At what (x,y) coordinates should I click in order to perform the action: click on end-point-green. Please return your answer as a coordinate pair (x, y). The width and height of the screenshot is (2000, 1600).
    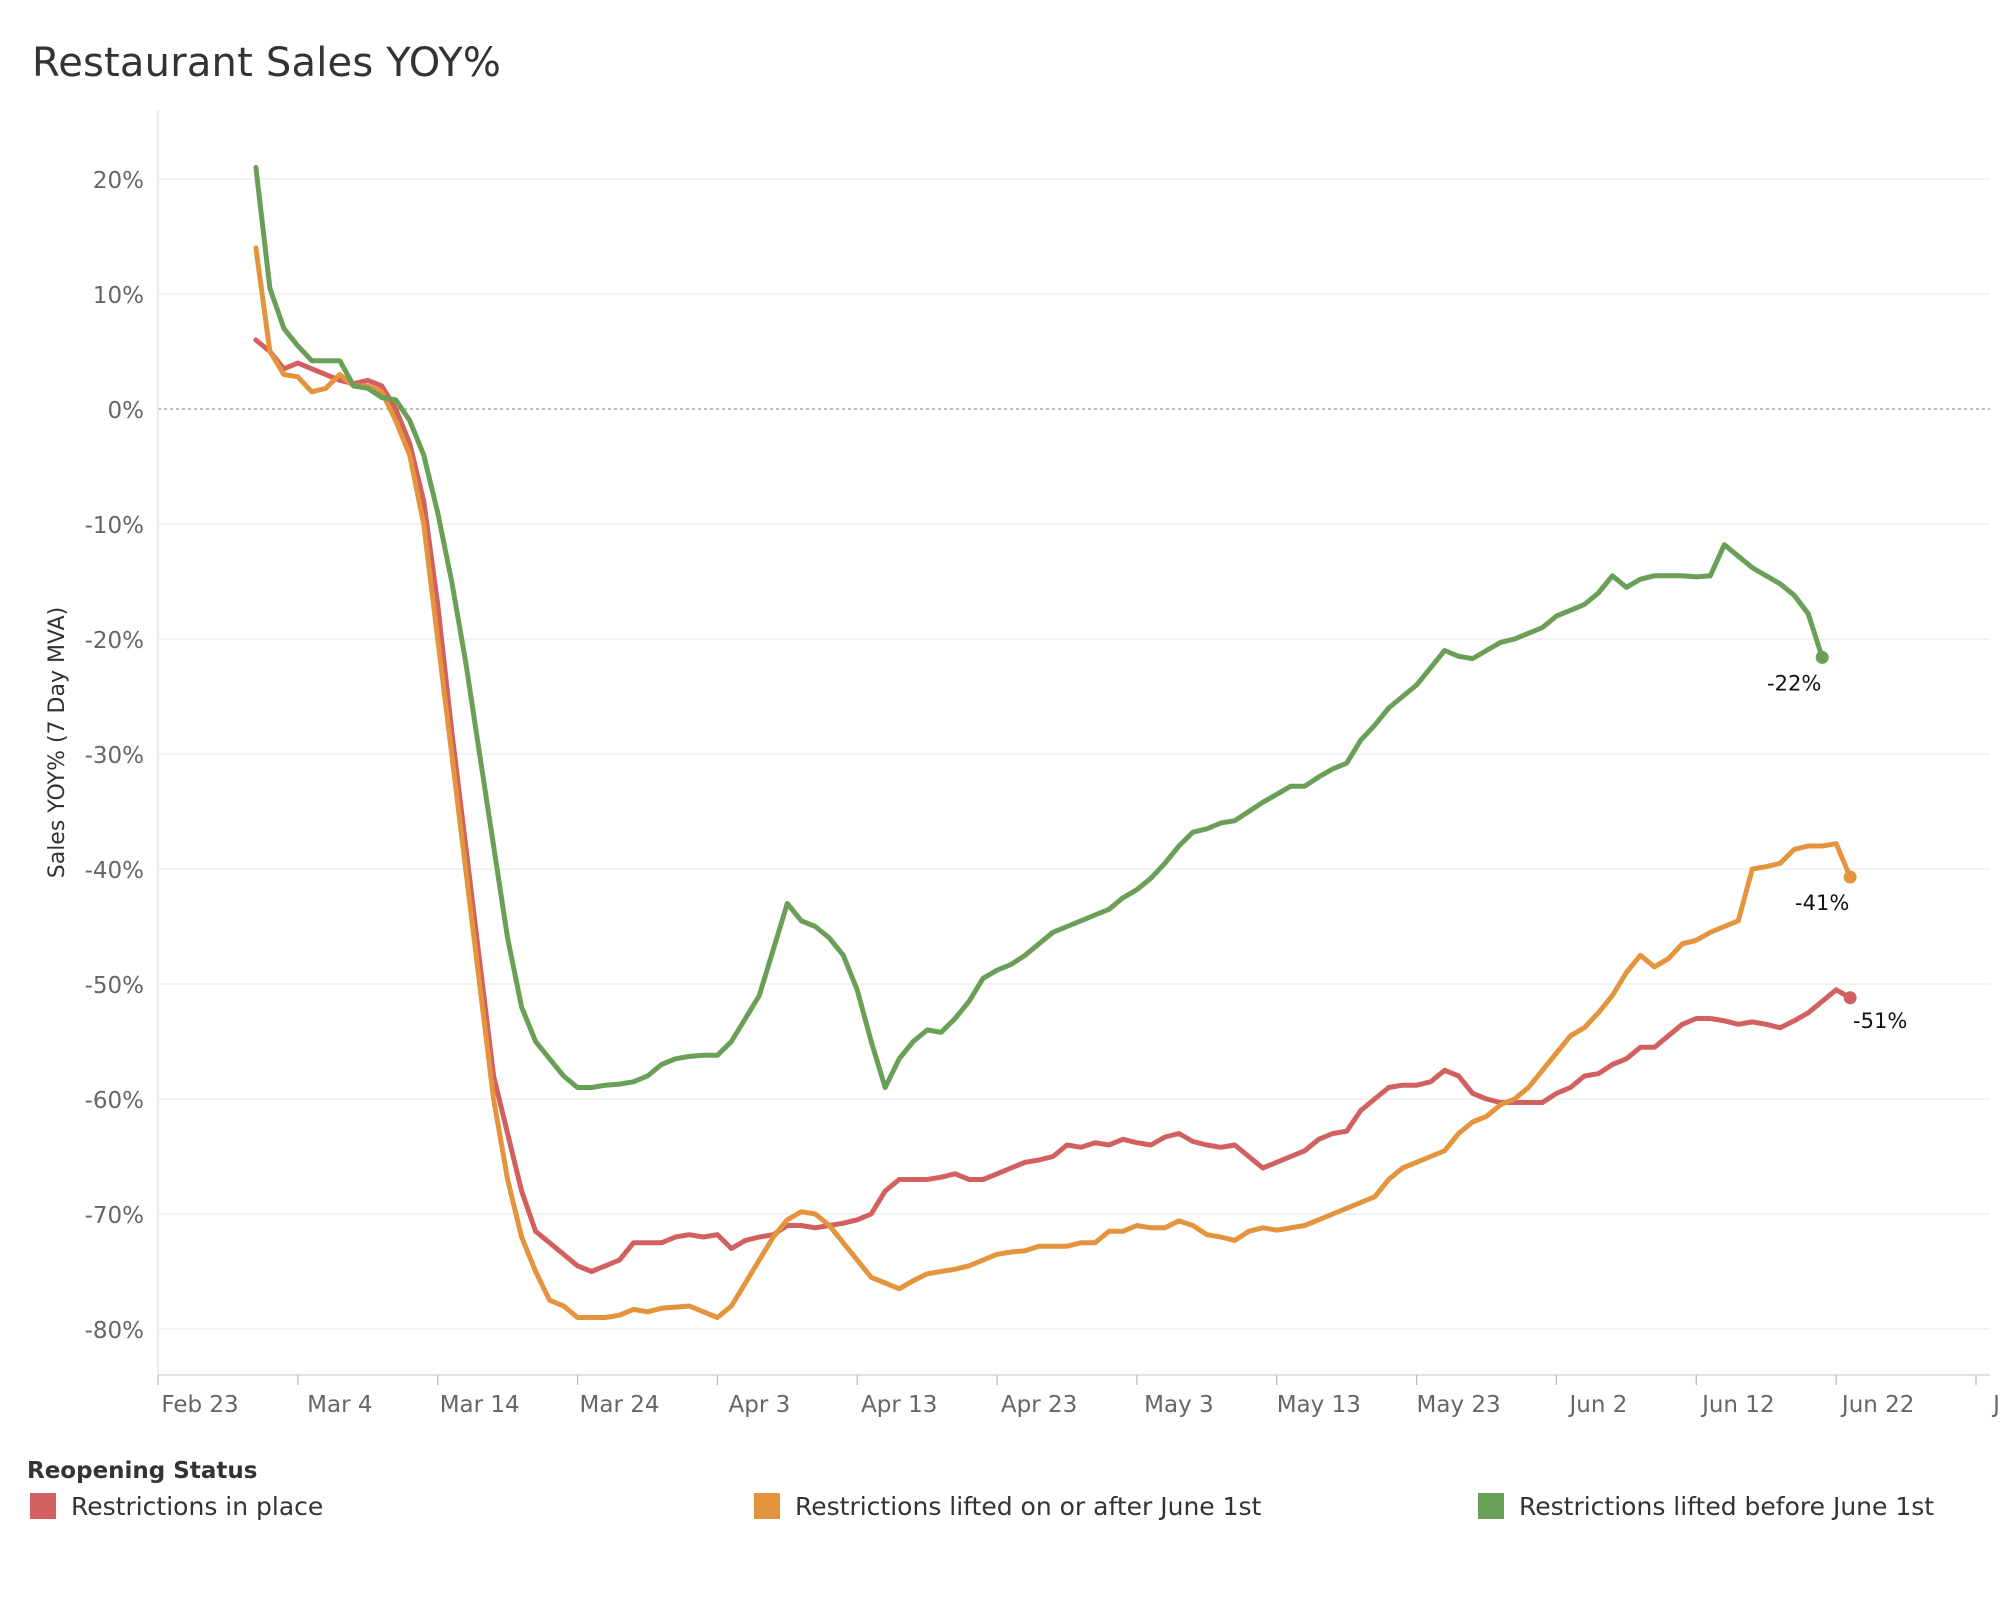
    Looking at the image, I should click on (1822, 657).